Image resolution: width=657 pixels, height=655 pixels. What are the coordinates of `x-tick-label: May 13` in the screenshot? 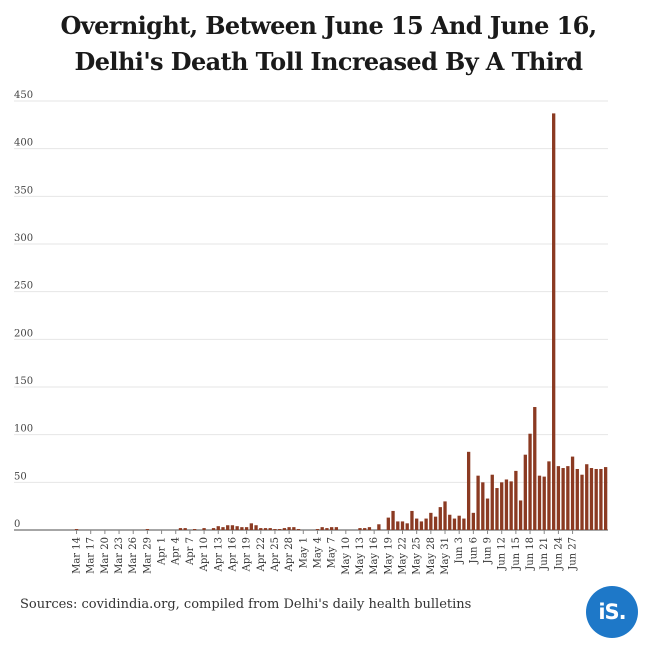 It's located at (360, 556).